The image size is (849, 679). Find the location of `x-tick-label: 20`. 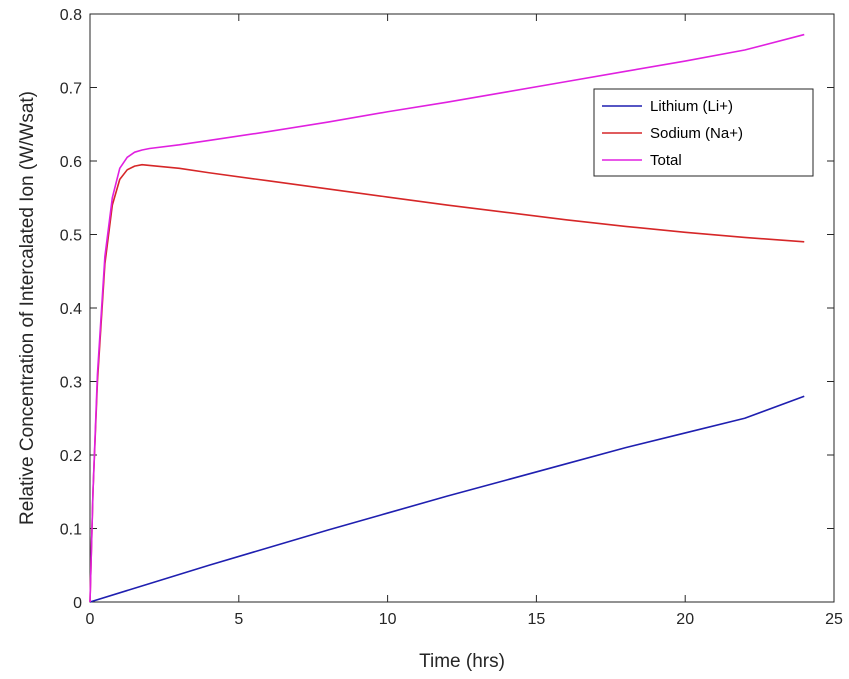

x-tick-label: 20 is located at coordinates (685, 619).